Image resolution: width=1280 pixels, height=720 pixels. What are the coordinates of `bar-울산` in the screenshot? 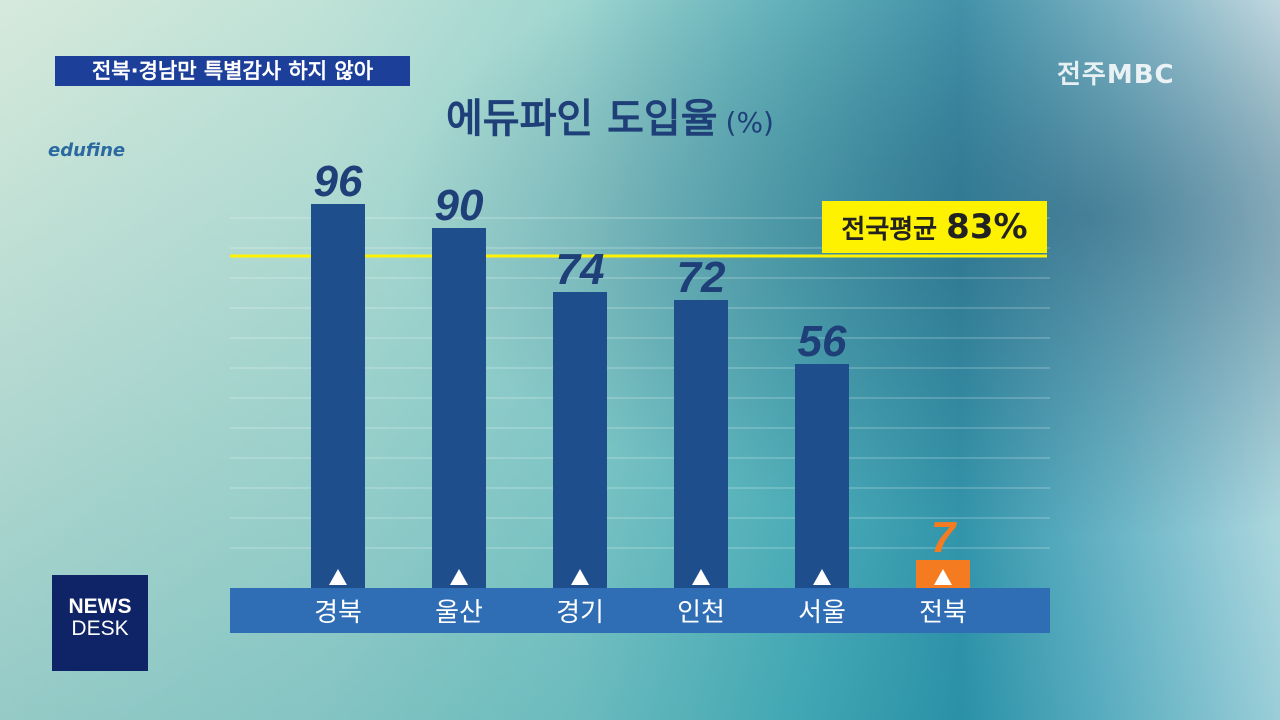 It's located at (459, 408).